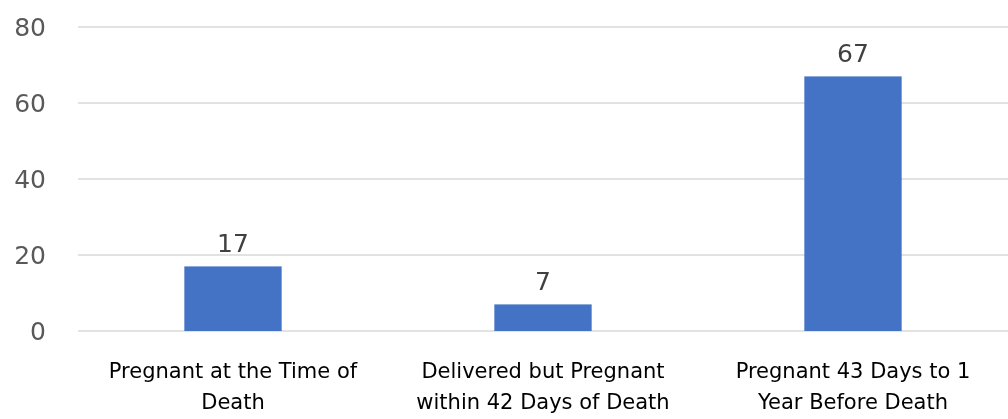  Describe the element at coordinates (30, 255) in the screenshot. I see `y-tick-label: 20` at that location.